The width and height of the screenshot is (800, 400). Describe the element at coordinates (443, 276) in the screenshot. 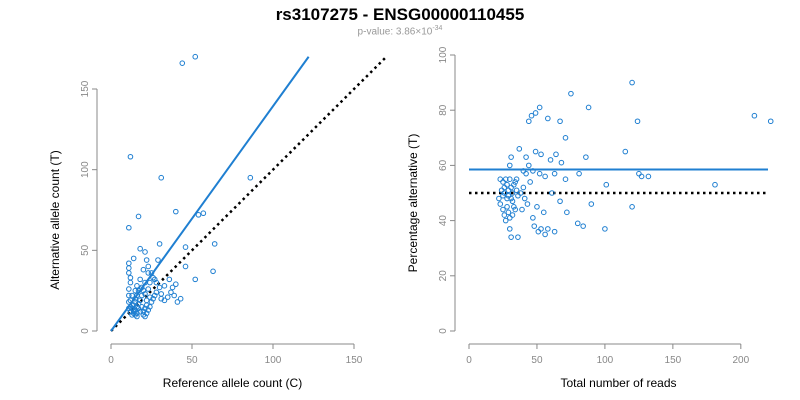

I see `percentage-alt-y-tick-label: 20` at that location.